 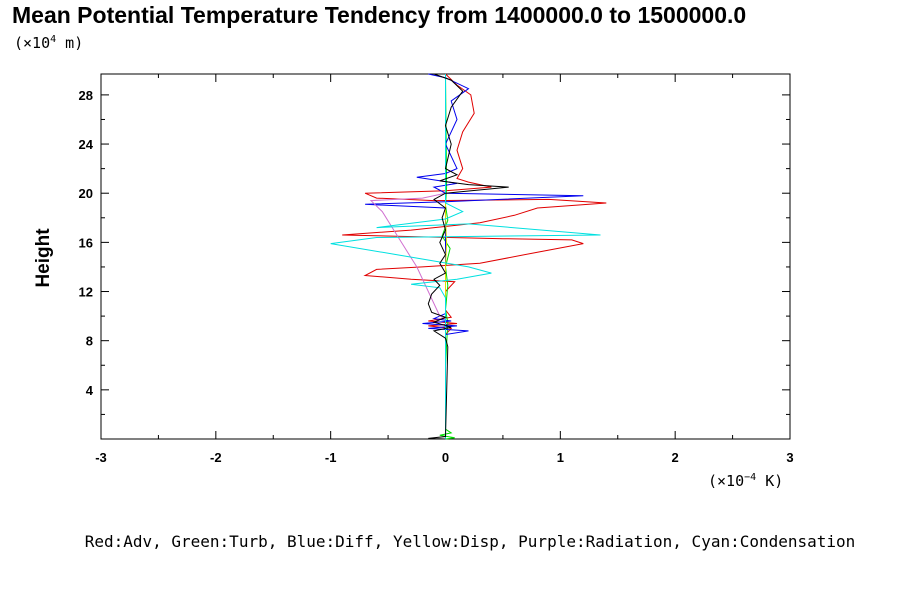 What do you see at coordinates (90, 390) in the screenshot?
I see `y-tick-label: 4` at bounding box center [90, 390].